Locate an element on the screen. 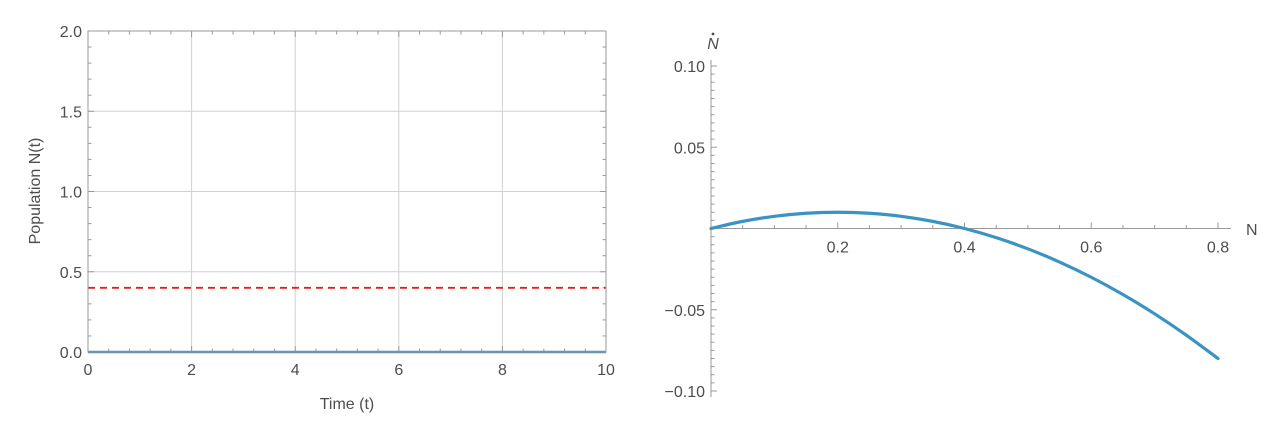  right-y-tick-label: −0.10 is located at coordinates (685, 392).